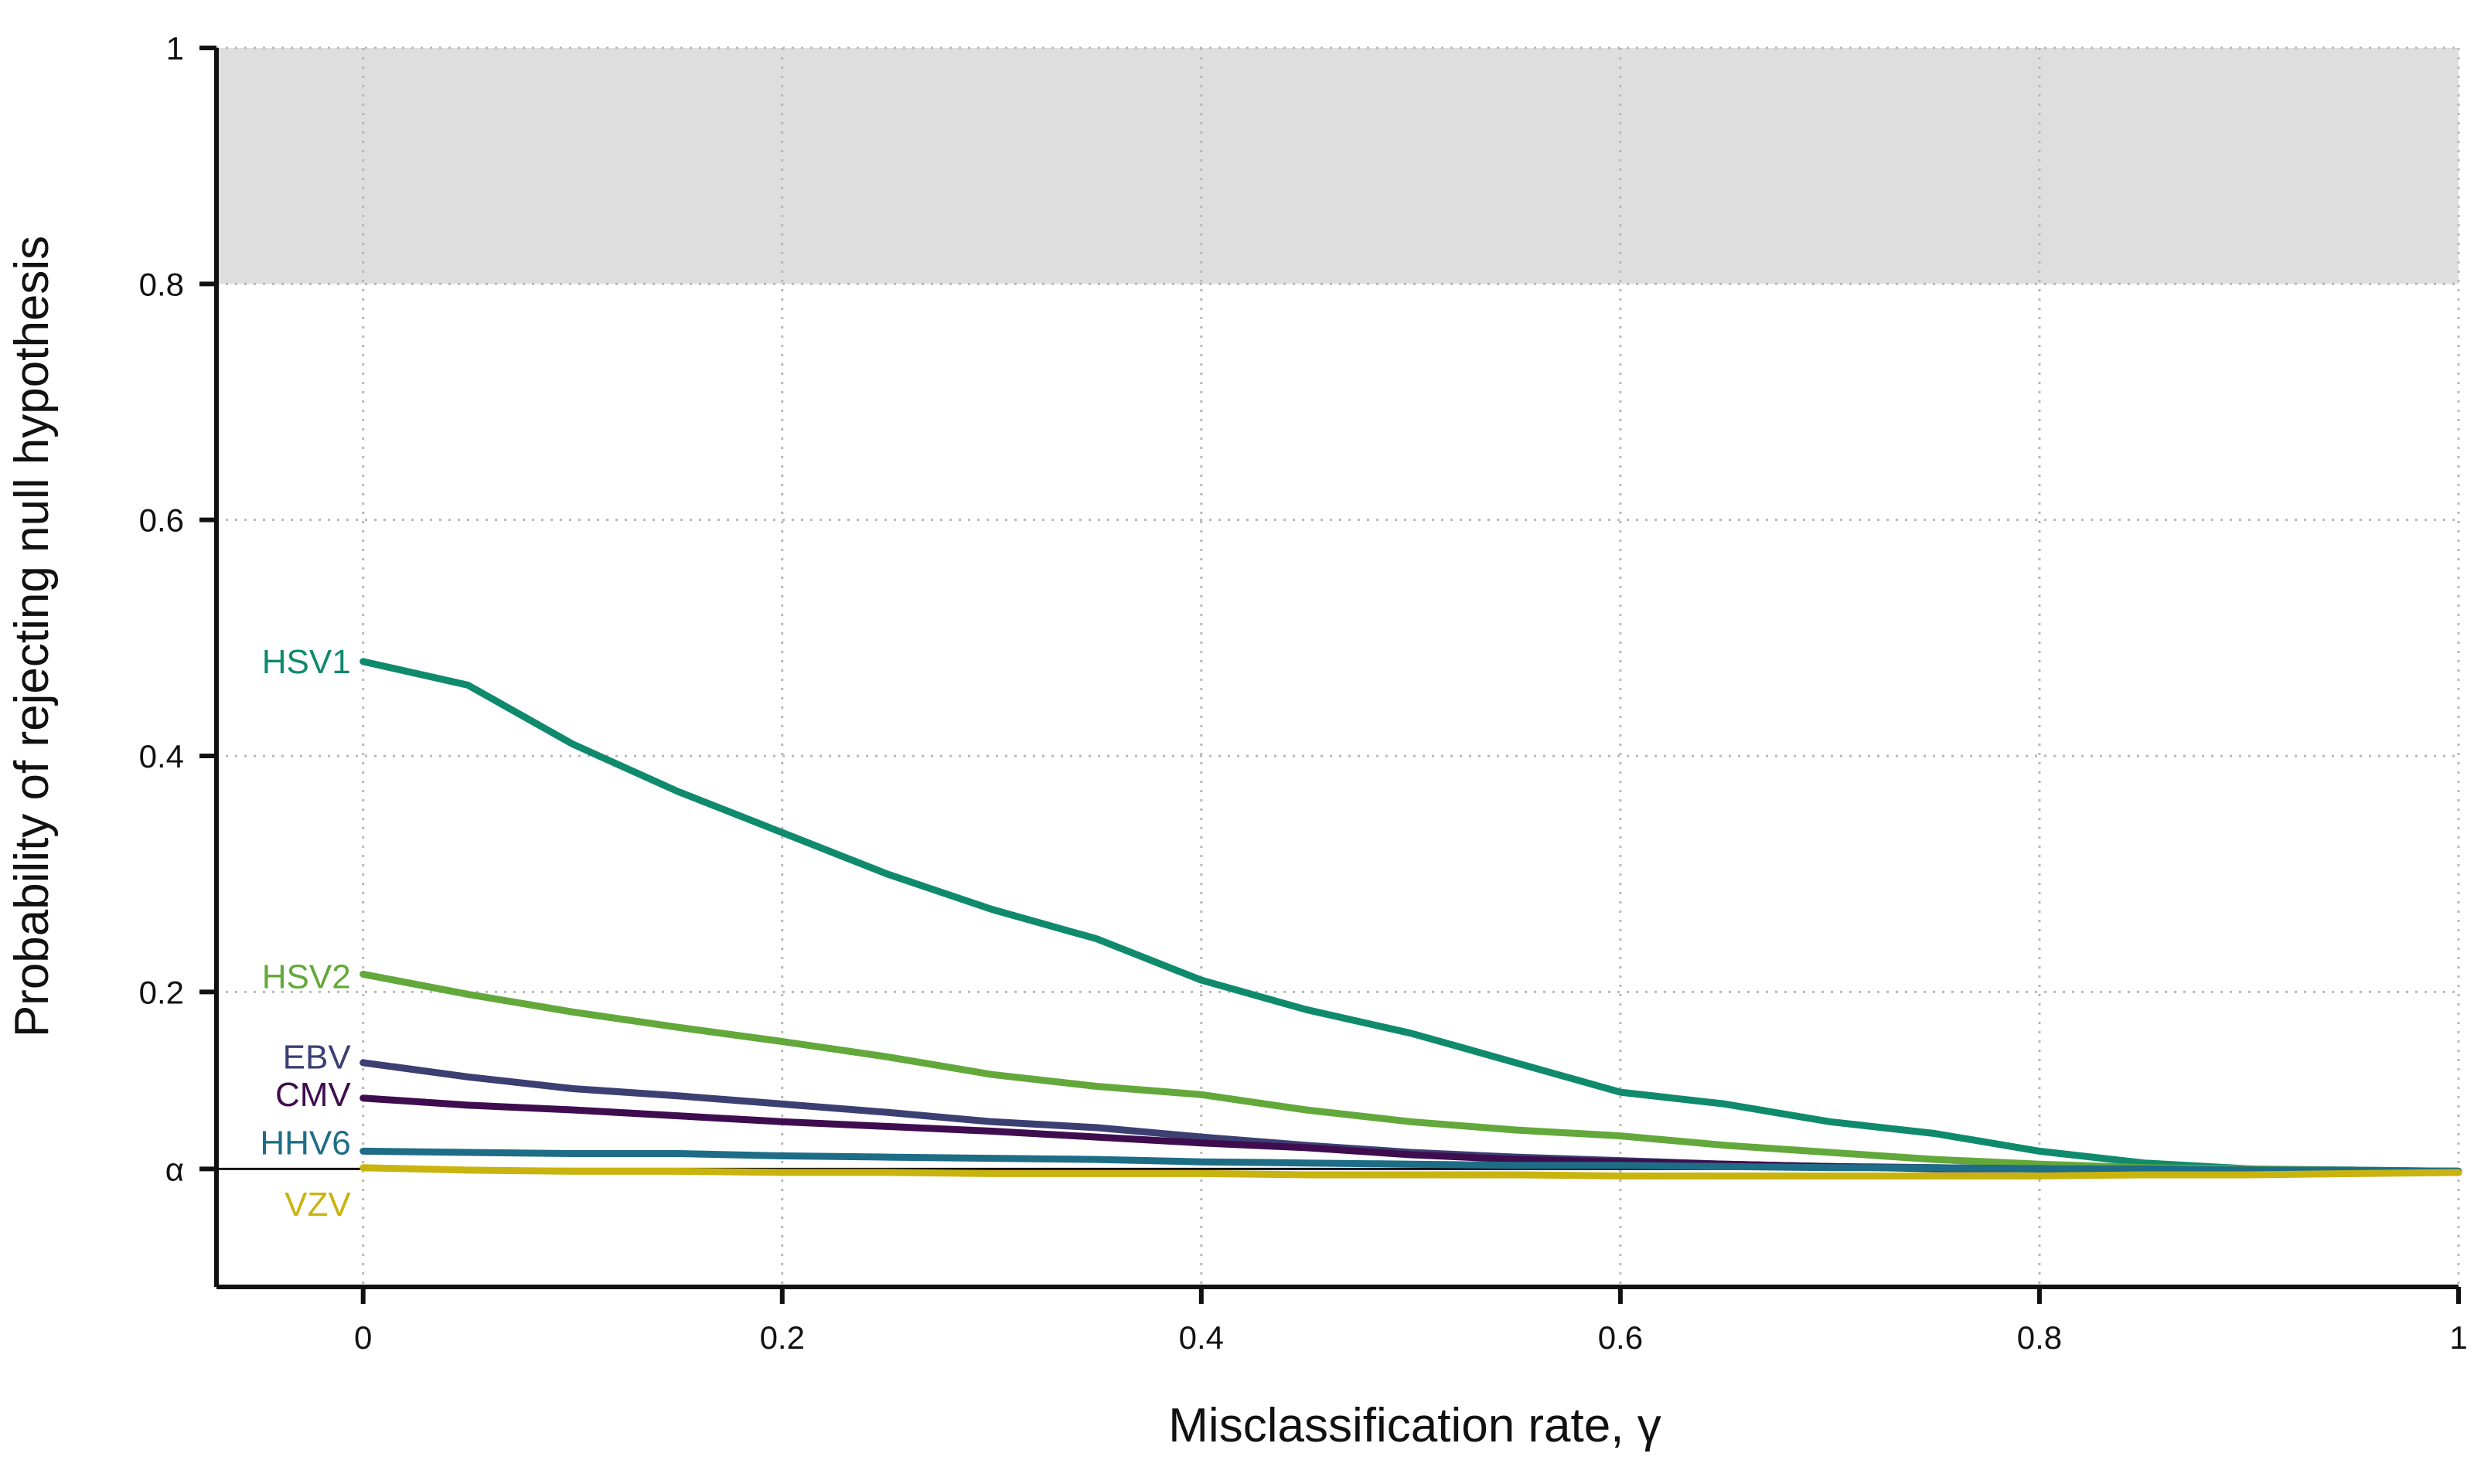 This screenshot has width=2474, height=1484. What do you see at coordinates (317, 1057) in the screenshot?
I see `series-label-ebv: EBV` at bounding box center [317, 1057].